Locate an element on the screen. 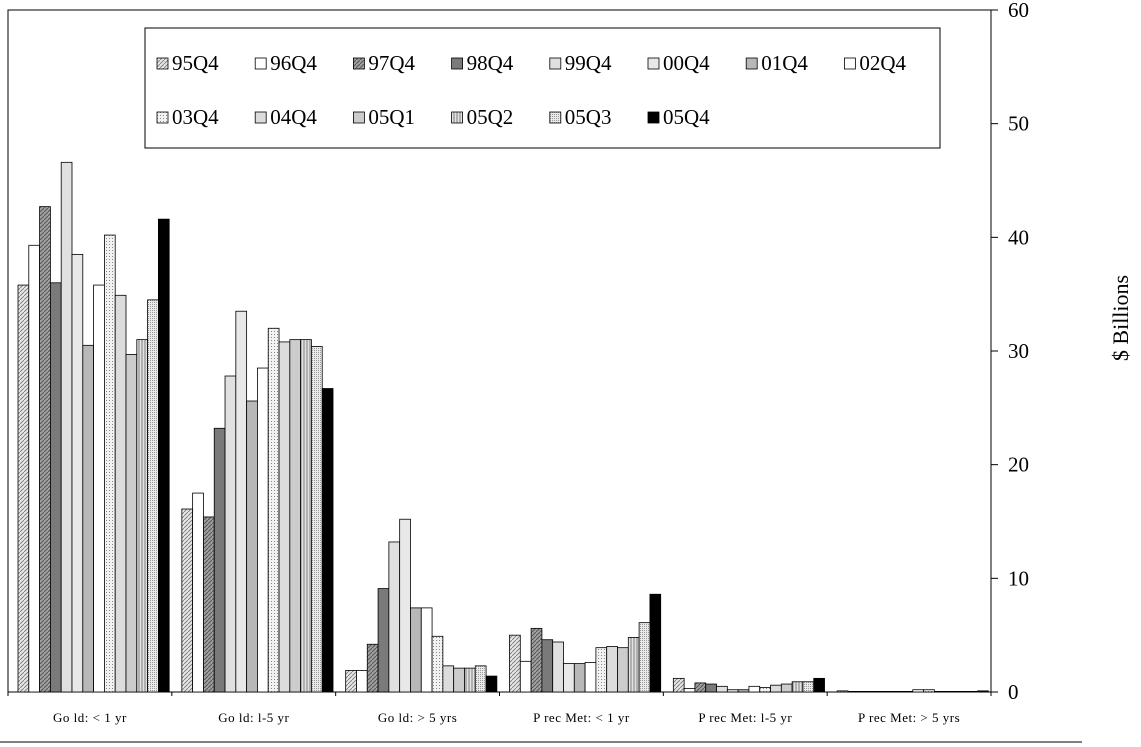  legend-label-05Q1: 05Q1 is located at coordinates (391, 117).